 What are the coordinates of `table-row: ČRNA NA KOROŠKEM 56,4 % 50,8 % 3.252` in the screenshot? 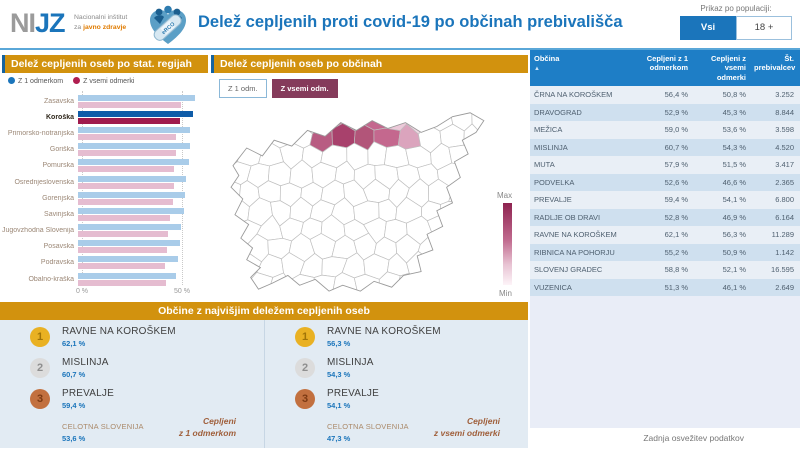 It's located at (665, 95).